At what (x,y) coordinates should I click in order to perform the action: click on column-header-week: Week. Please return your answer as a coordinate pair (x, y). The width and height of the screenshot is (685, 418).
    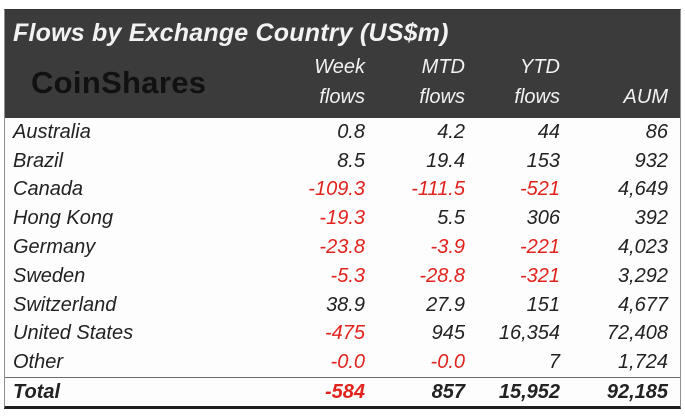
    Looking at the image, I should click on (339, 66).